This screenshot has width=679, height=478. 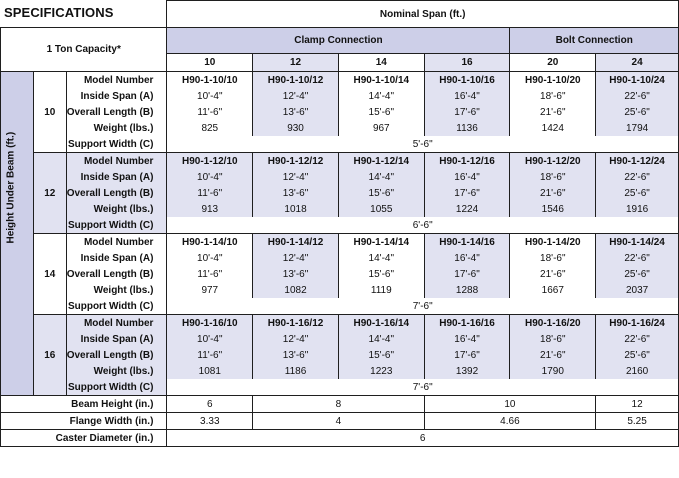 I want to click on model-number-cell: H90-1-14/16, so click(x=467, y=241).